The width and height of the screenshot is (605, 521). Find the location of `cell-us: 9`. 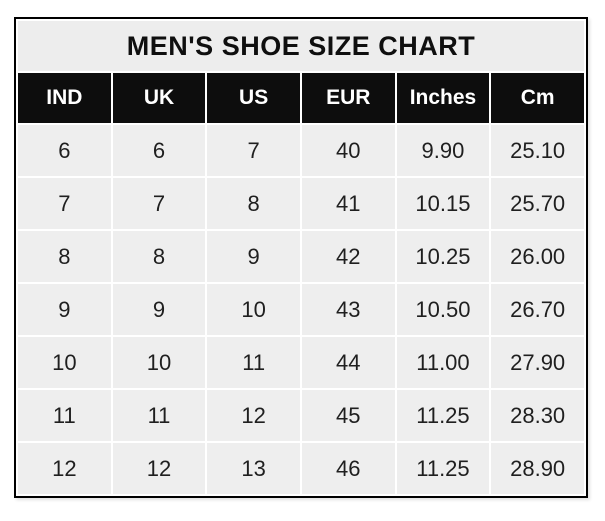

cell-us: 9 is located at coordinates (253, 256).